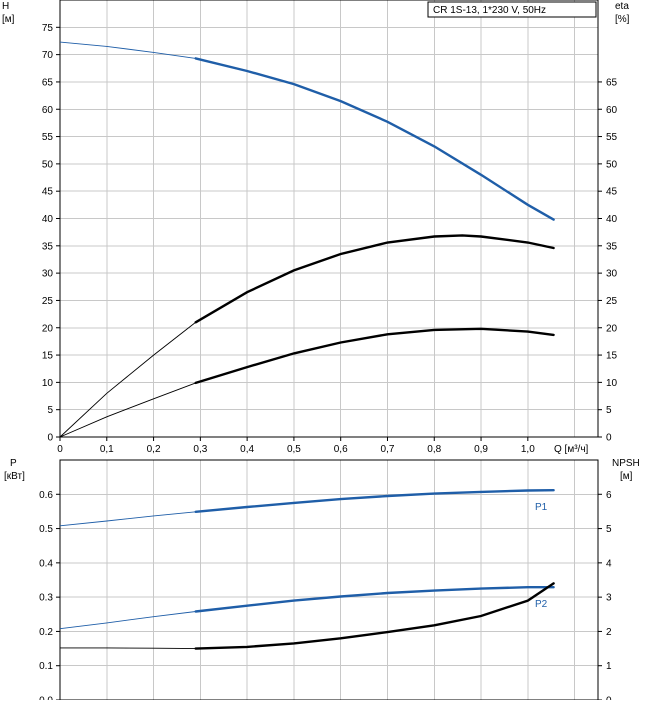 Image resolution: width=658 pixels, height=705 pixels. I want to click on top-left-axis-unit: [м], so click(8, 19).